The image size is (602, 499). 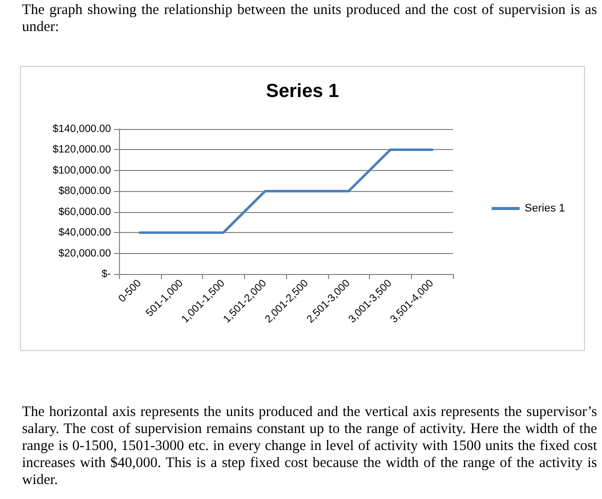 I want to click on y-tick-label: $140,000.00, so click(x=82, y=129).